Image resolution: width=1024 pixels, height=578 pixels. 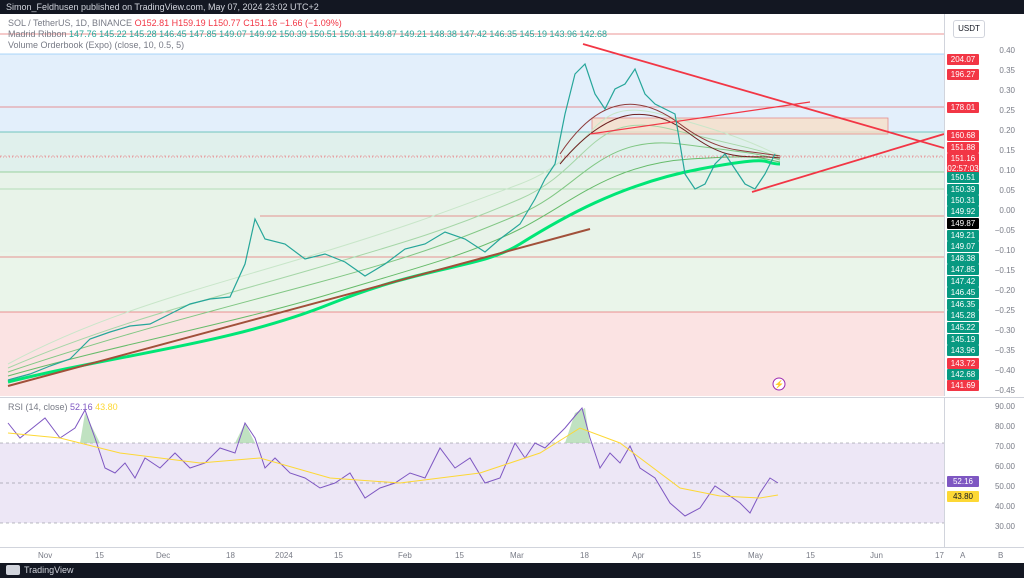 I want to click on price-level-tag: 145.22, so click(x=963, y=327).